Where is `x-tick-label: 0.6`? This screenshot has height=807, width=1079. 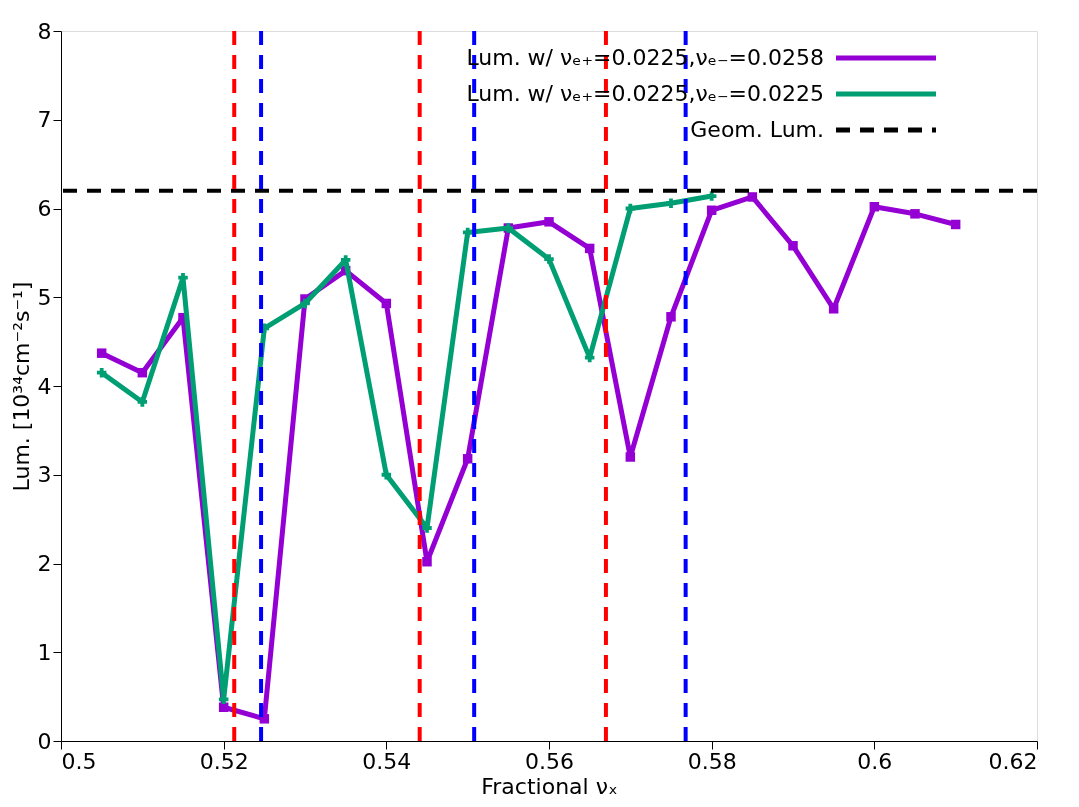
x-tick-label: 0.6 is located at coordinates (875, 761).